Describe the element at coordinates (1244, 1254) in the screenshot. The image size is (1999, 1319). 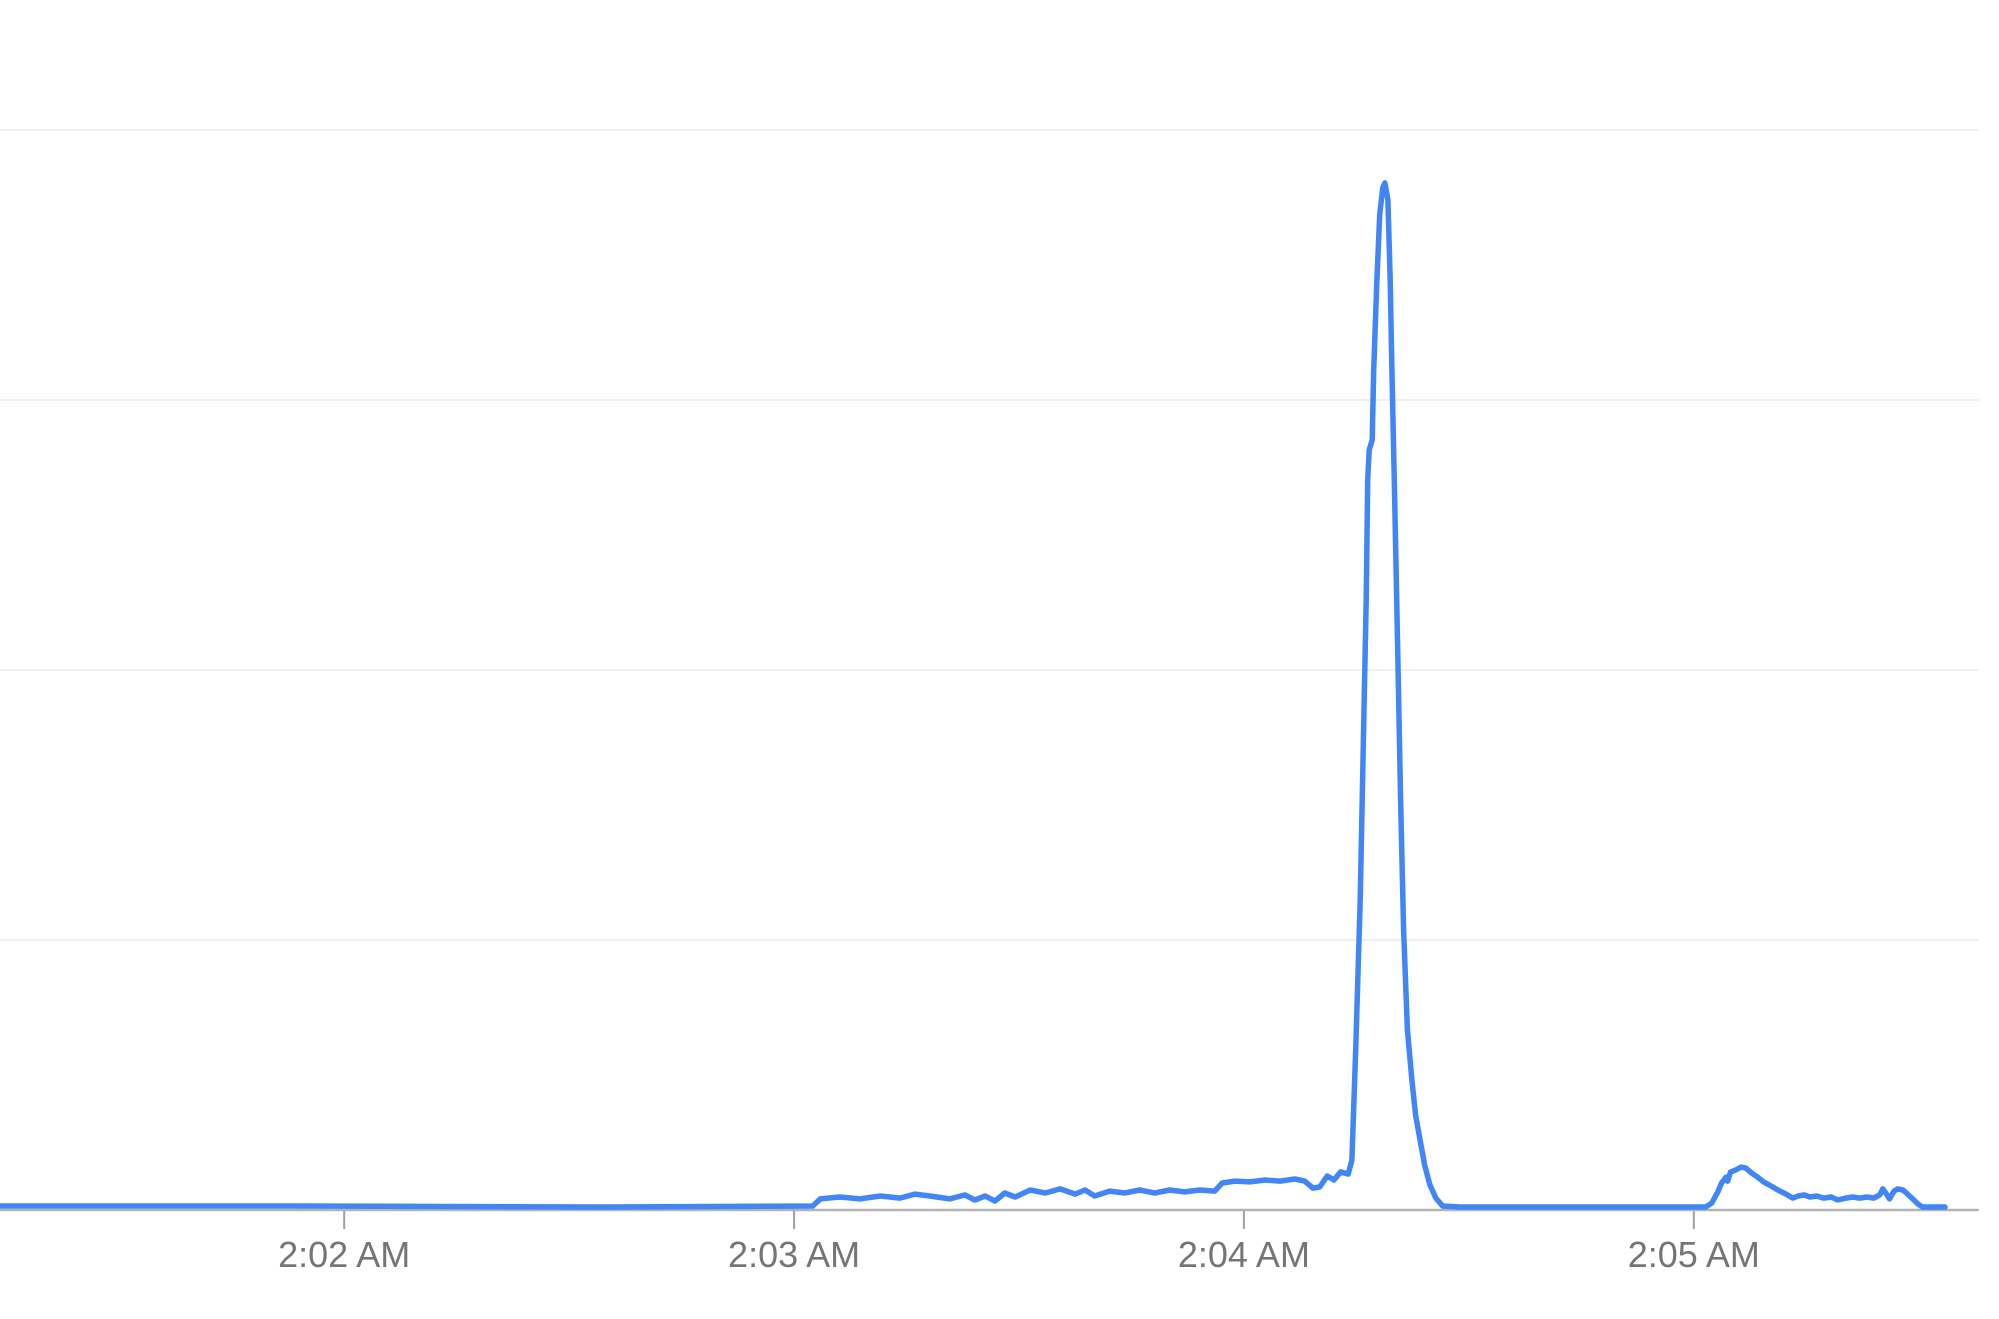
I see `x-tick-label-2: 2:04 AM` at that location.